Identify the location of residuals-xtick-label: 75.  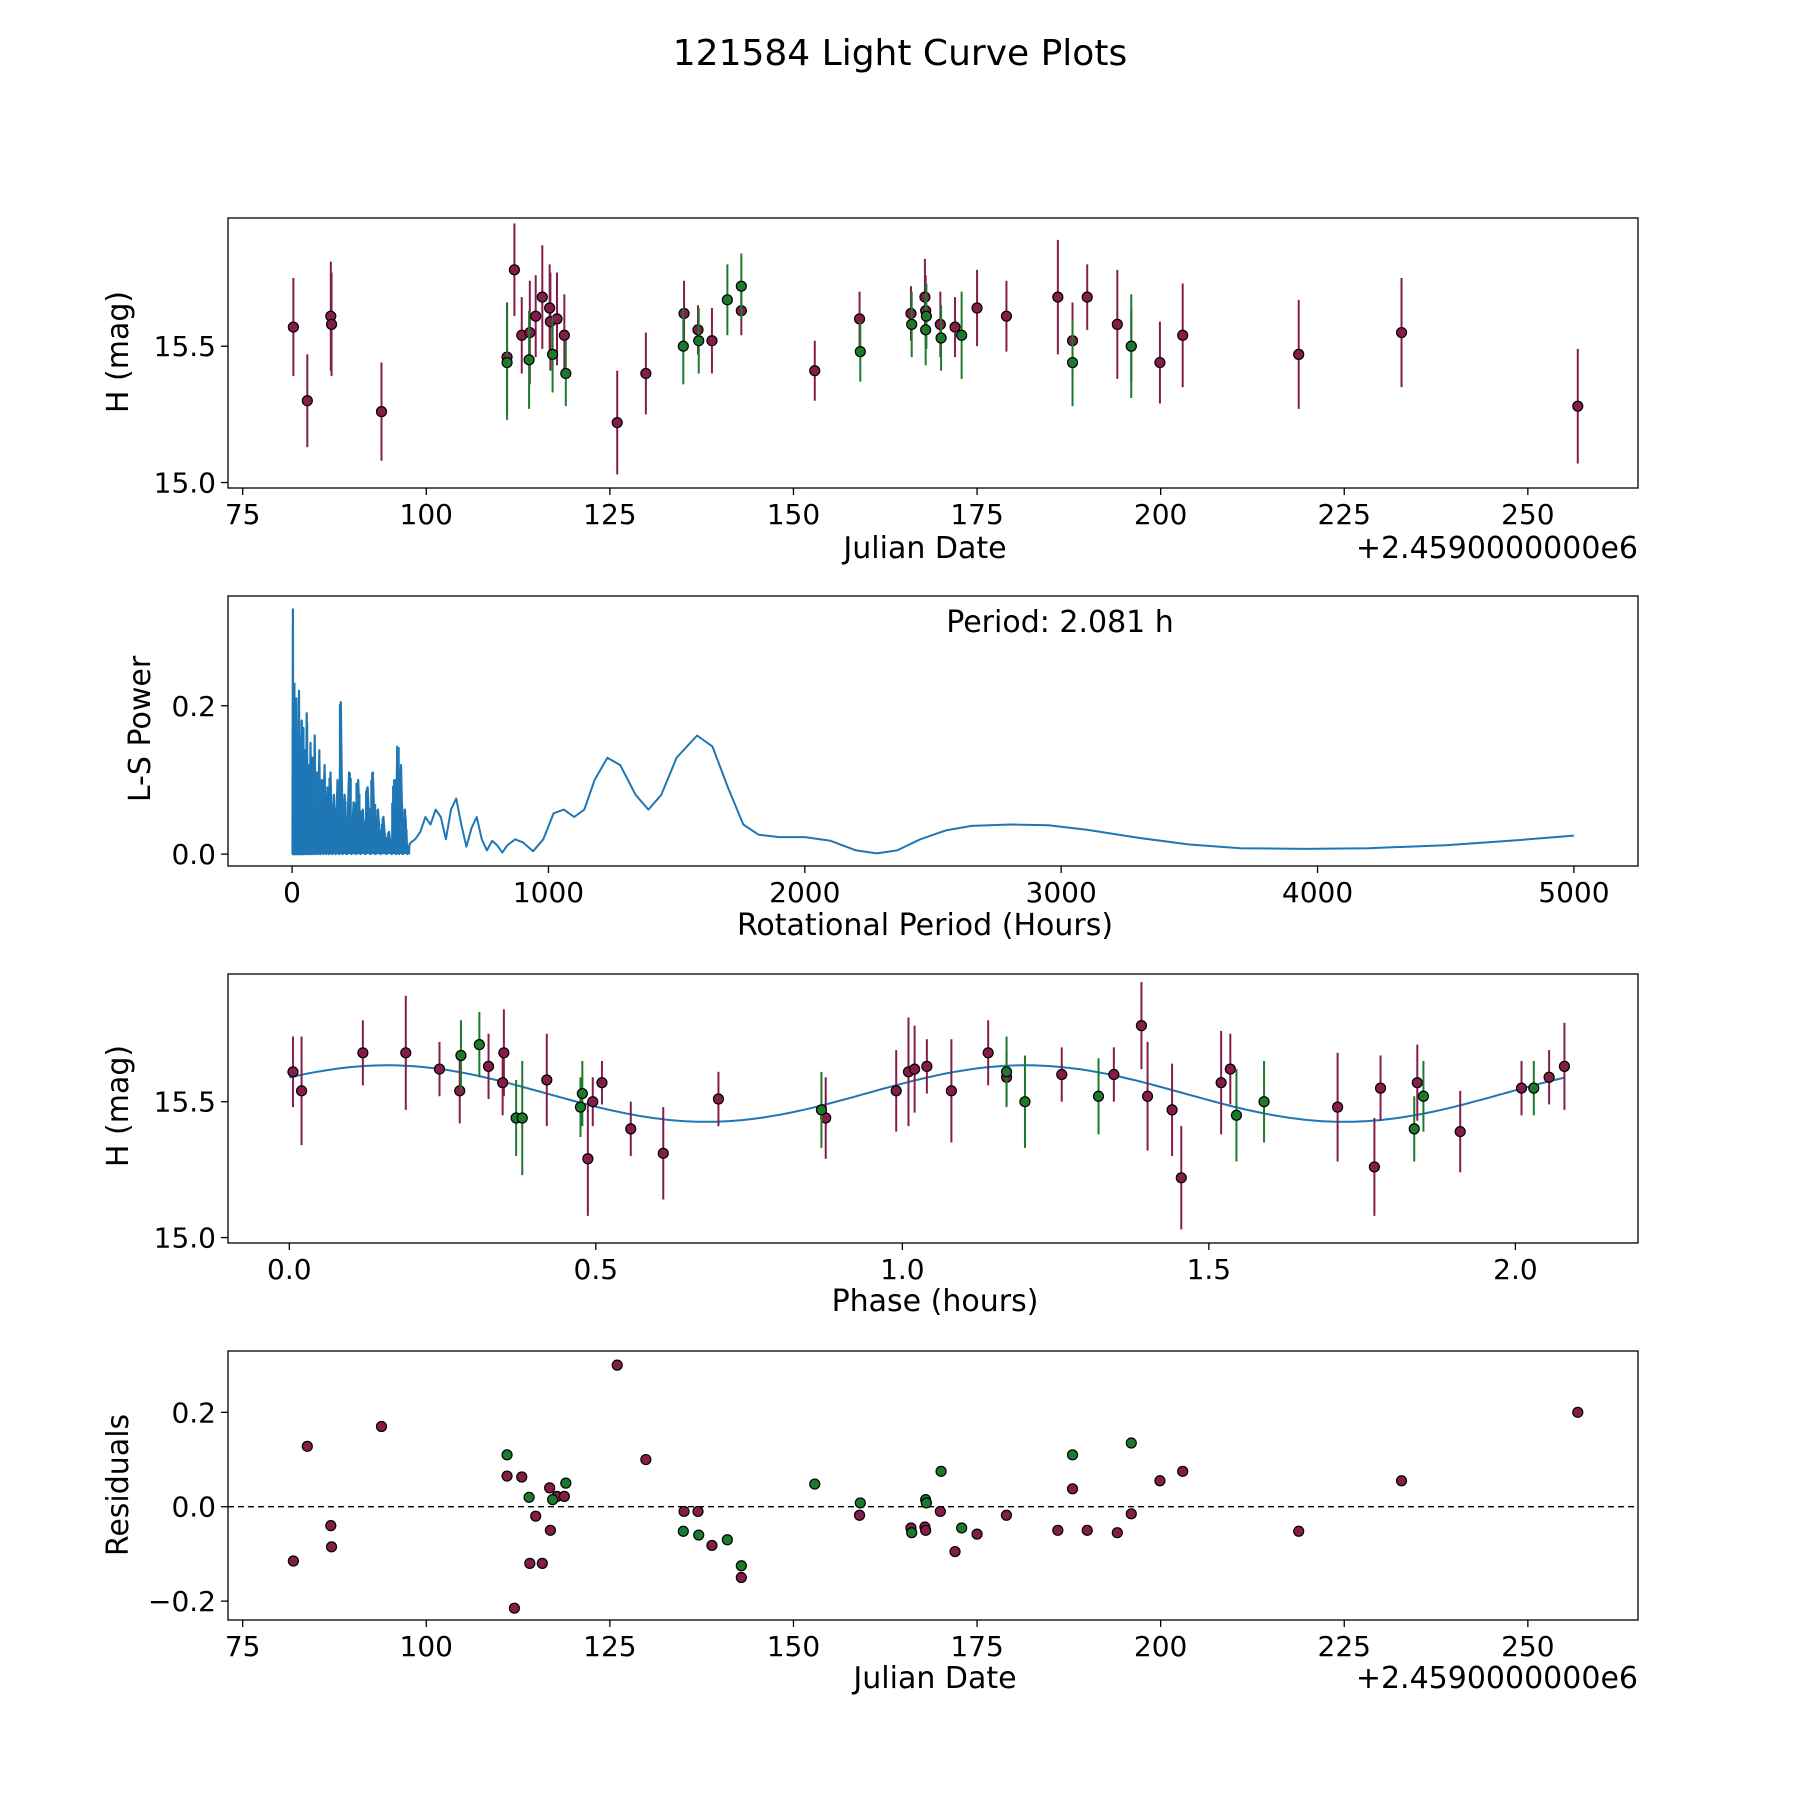
(243, 1646).